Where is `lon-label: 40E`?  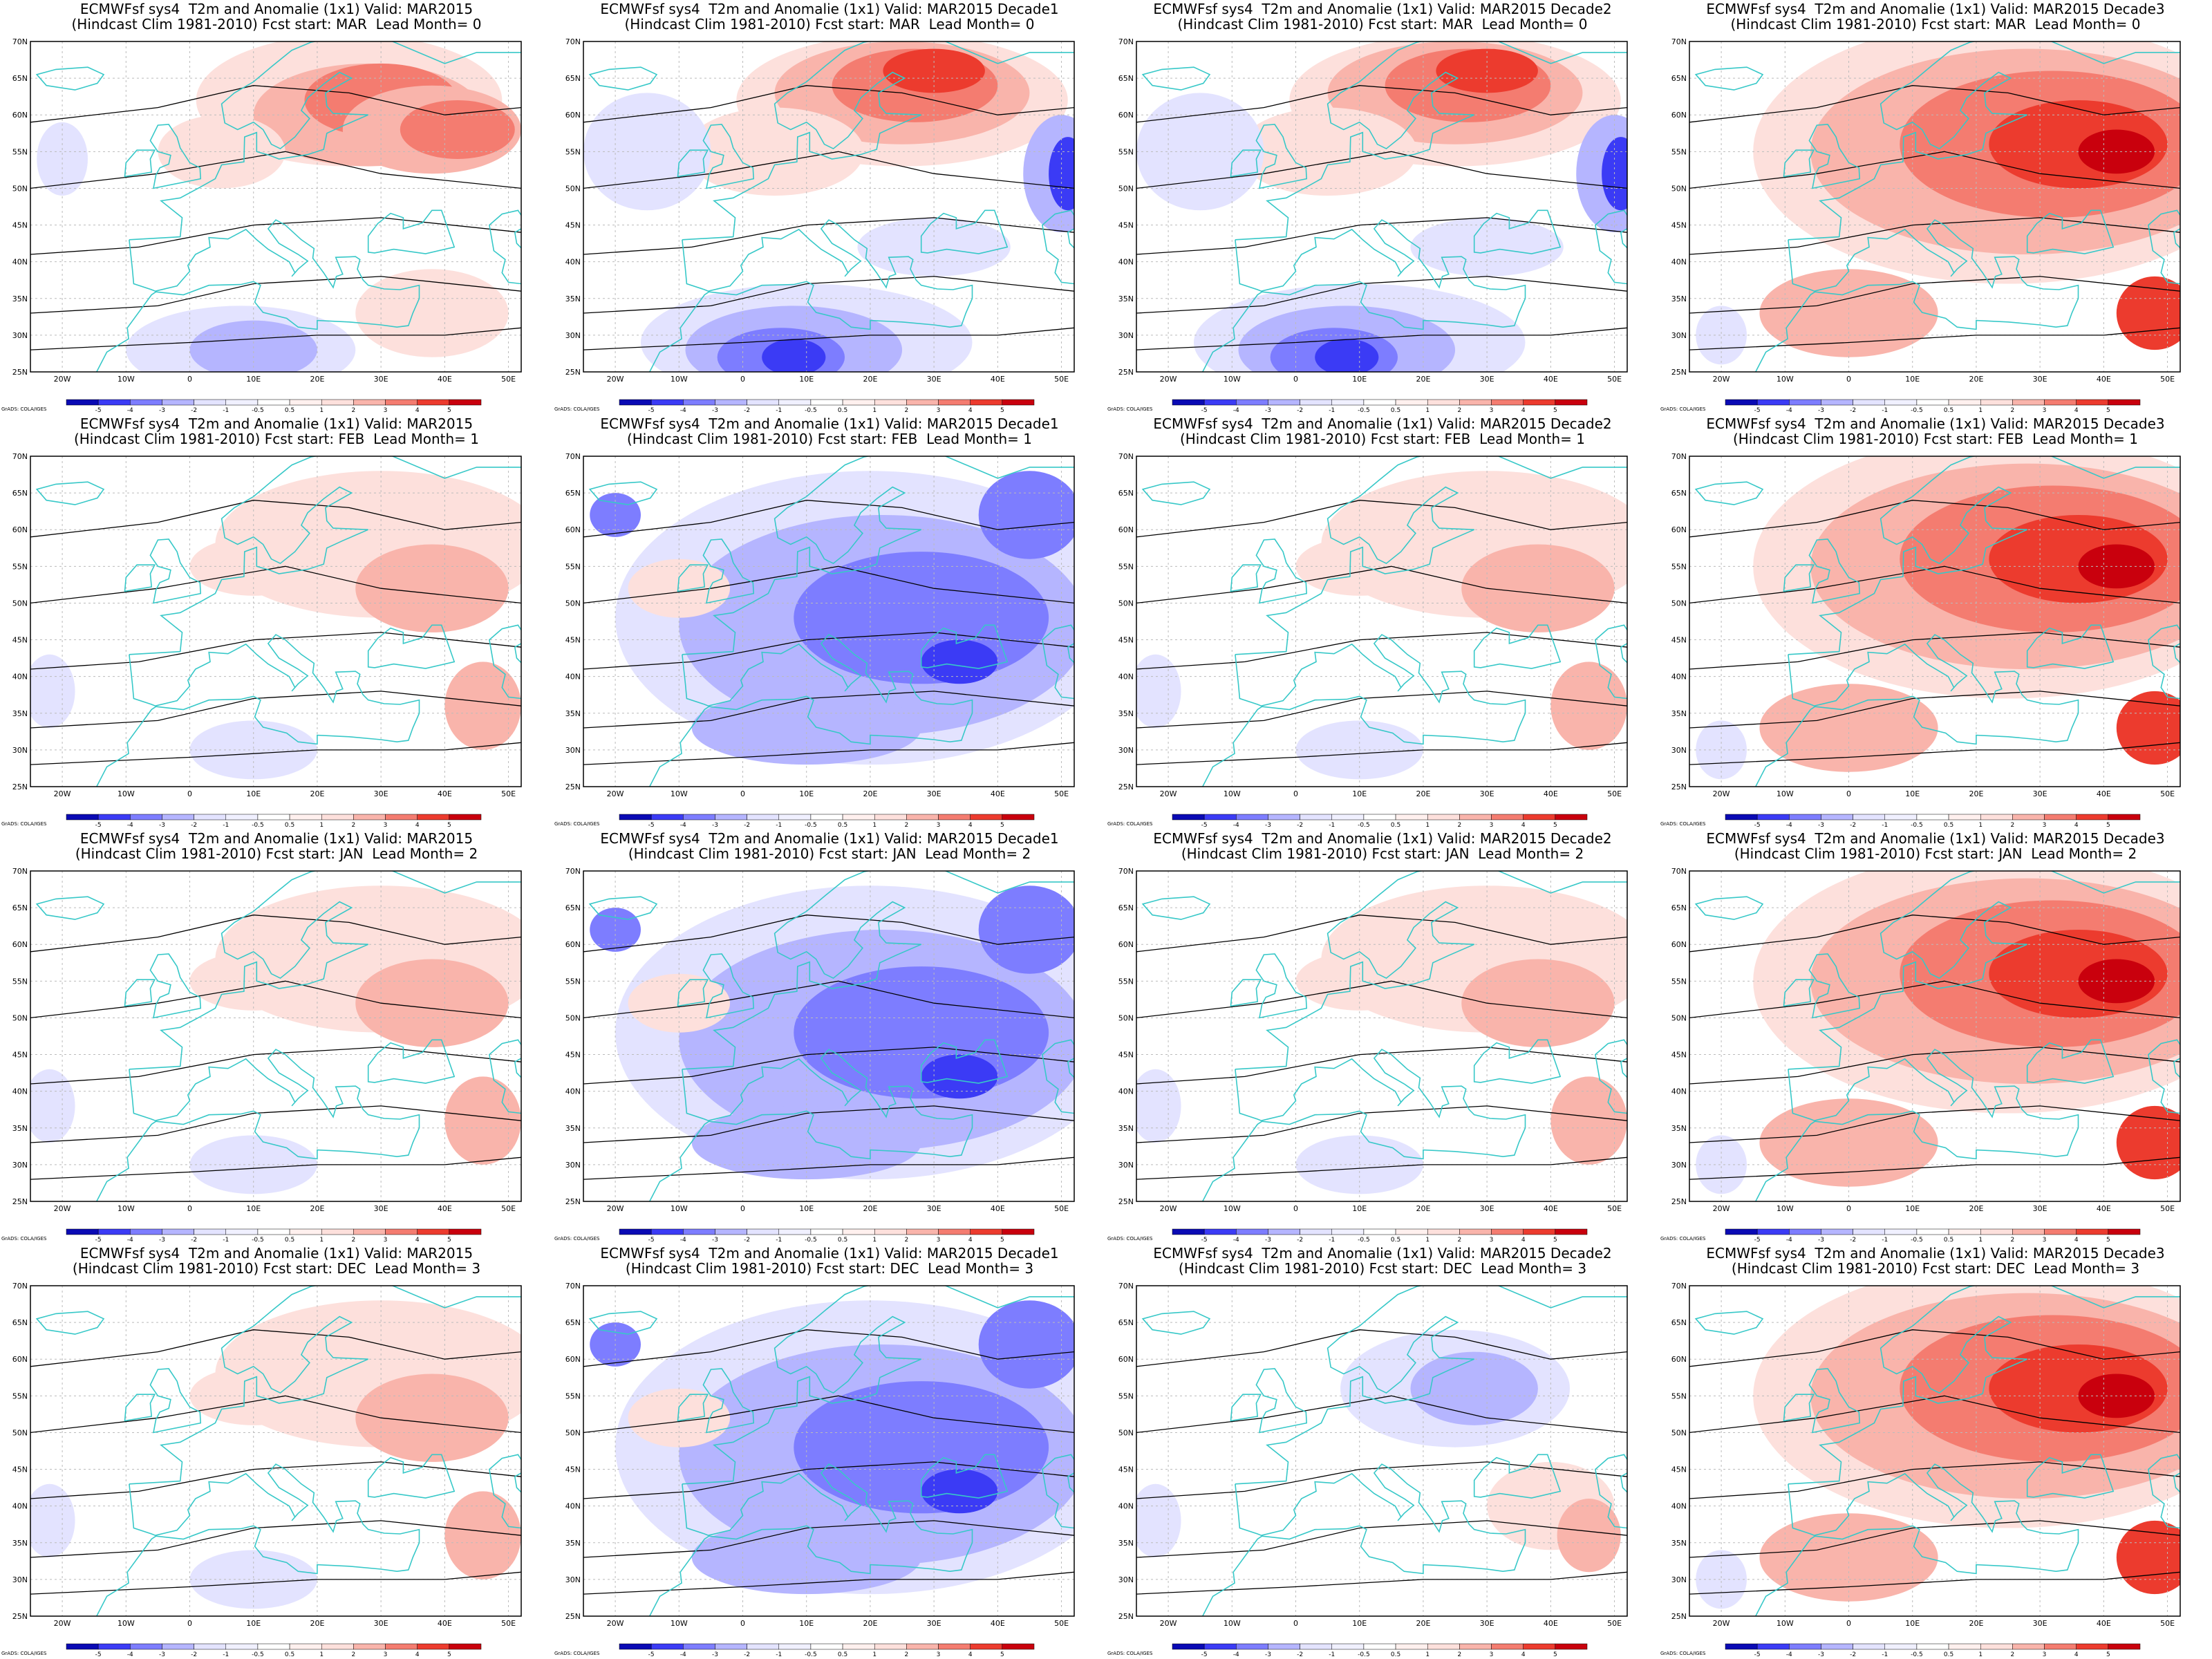
lon-label: 40E is located at coordinates (1551, 793).